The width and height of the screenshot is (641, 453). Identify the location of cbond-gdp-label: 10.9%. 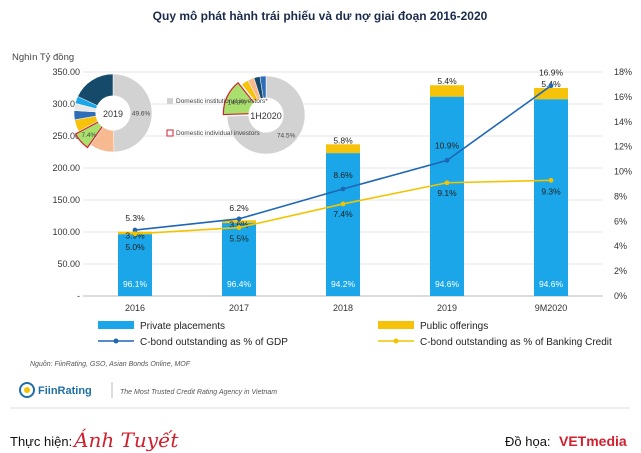
(447, 145).